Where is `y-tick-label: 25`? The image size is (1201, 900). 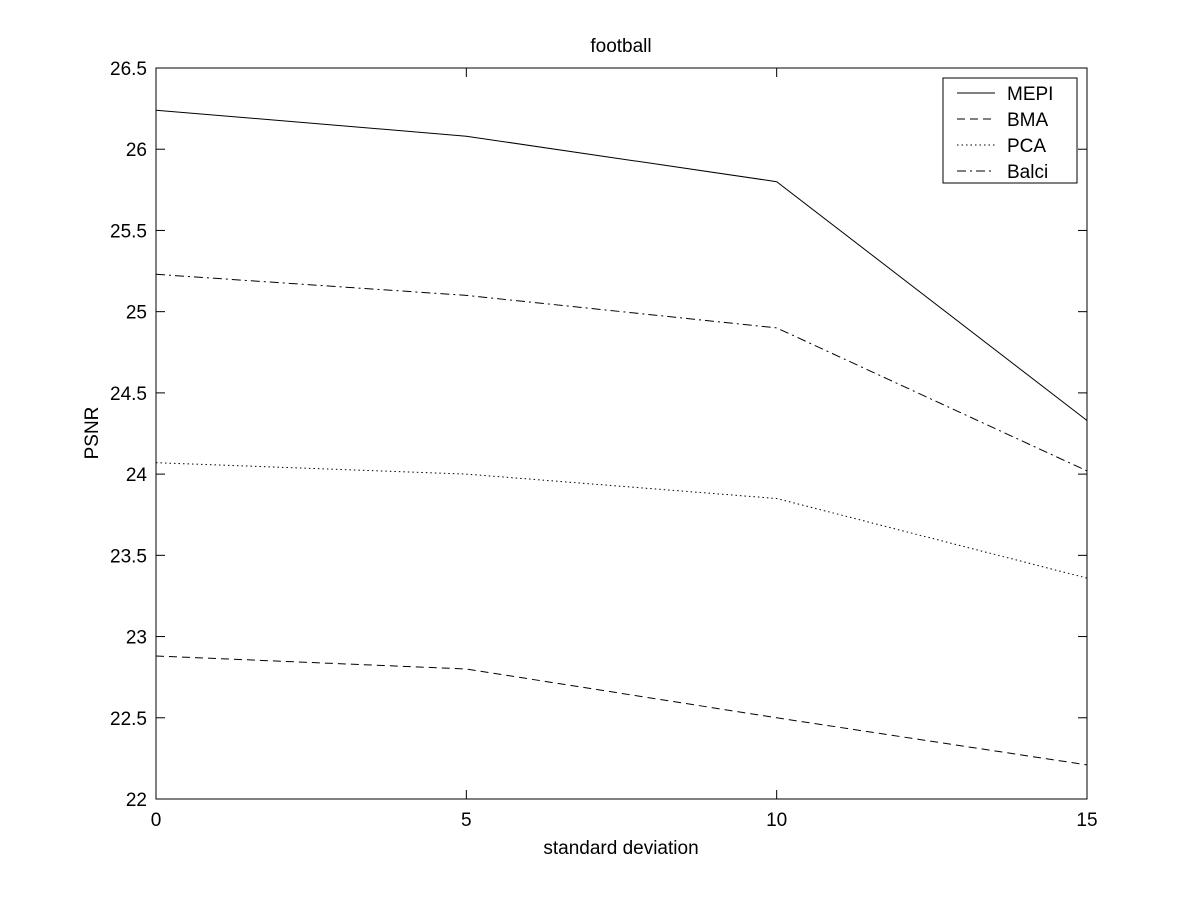
y-tick-label: 25 is located at coordinates (136, 313).